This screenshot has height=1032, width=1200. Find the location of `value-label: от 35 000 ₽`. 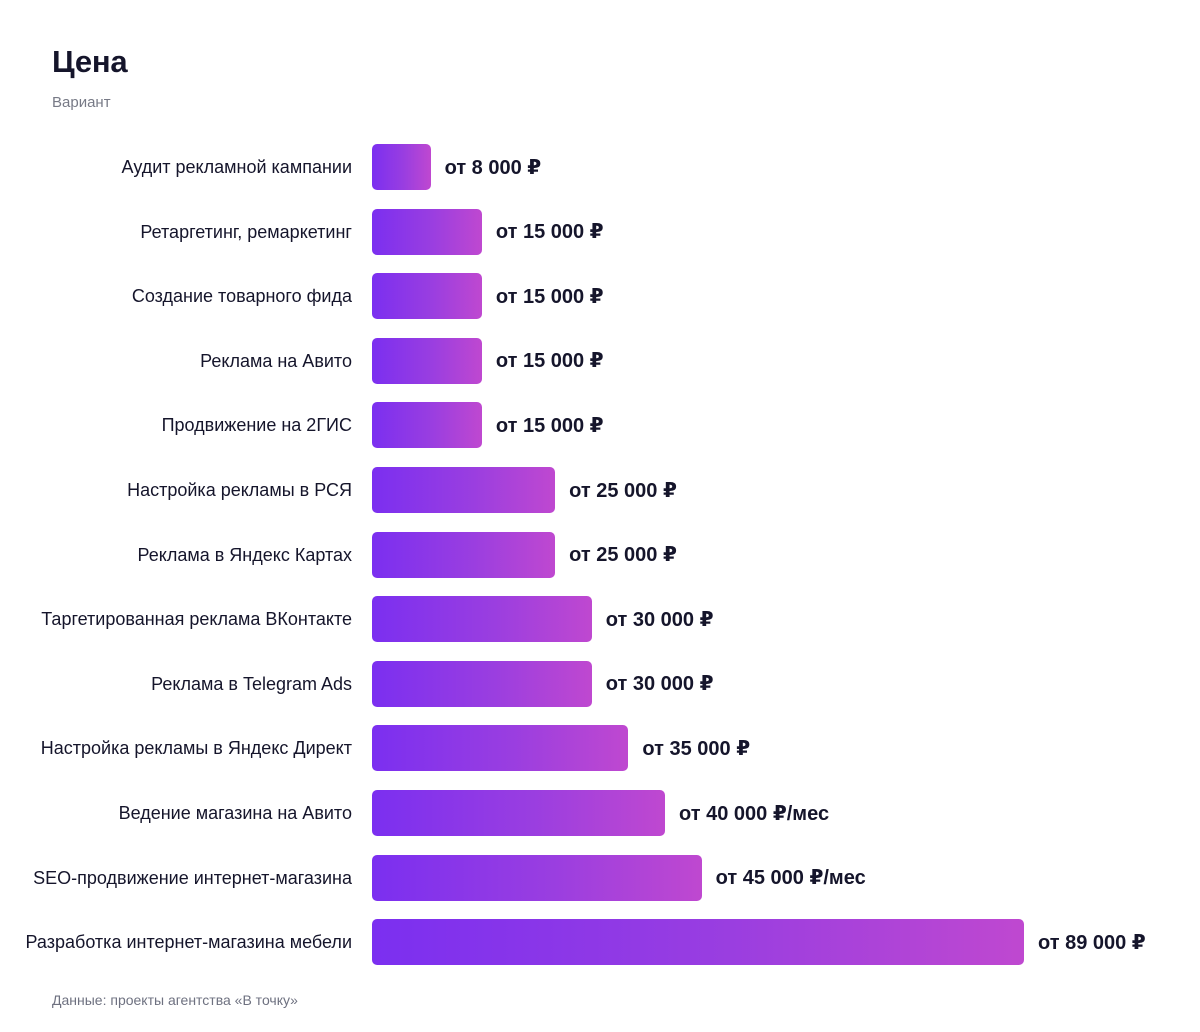

value-label: от 35 000 ₽ is located at coordinates (696, 748).